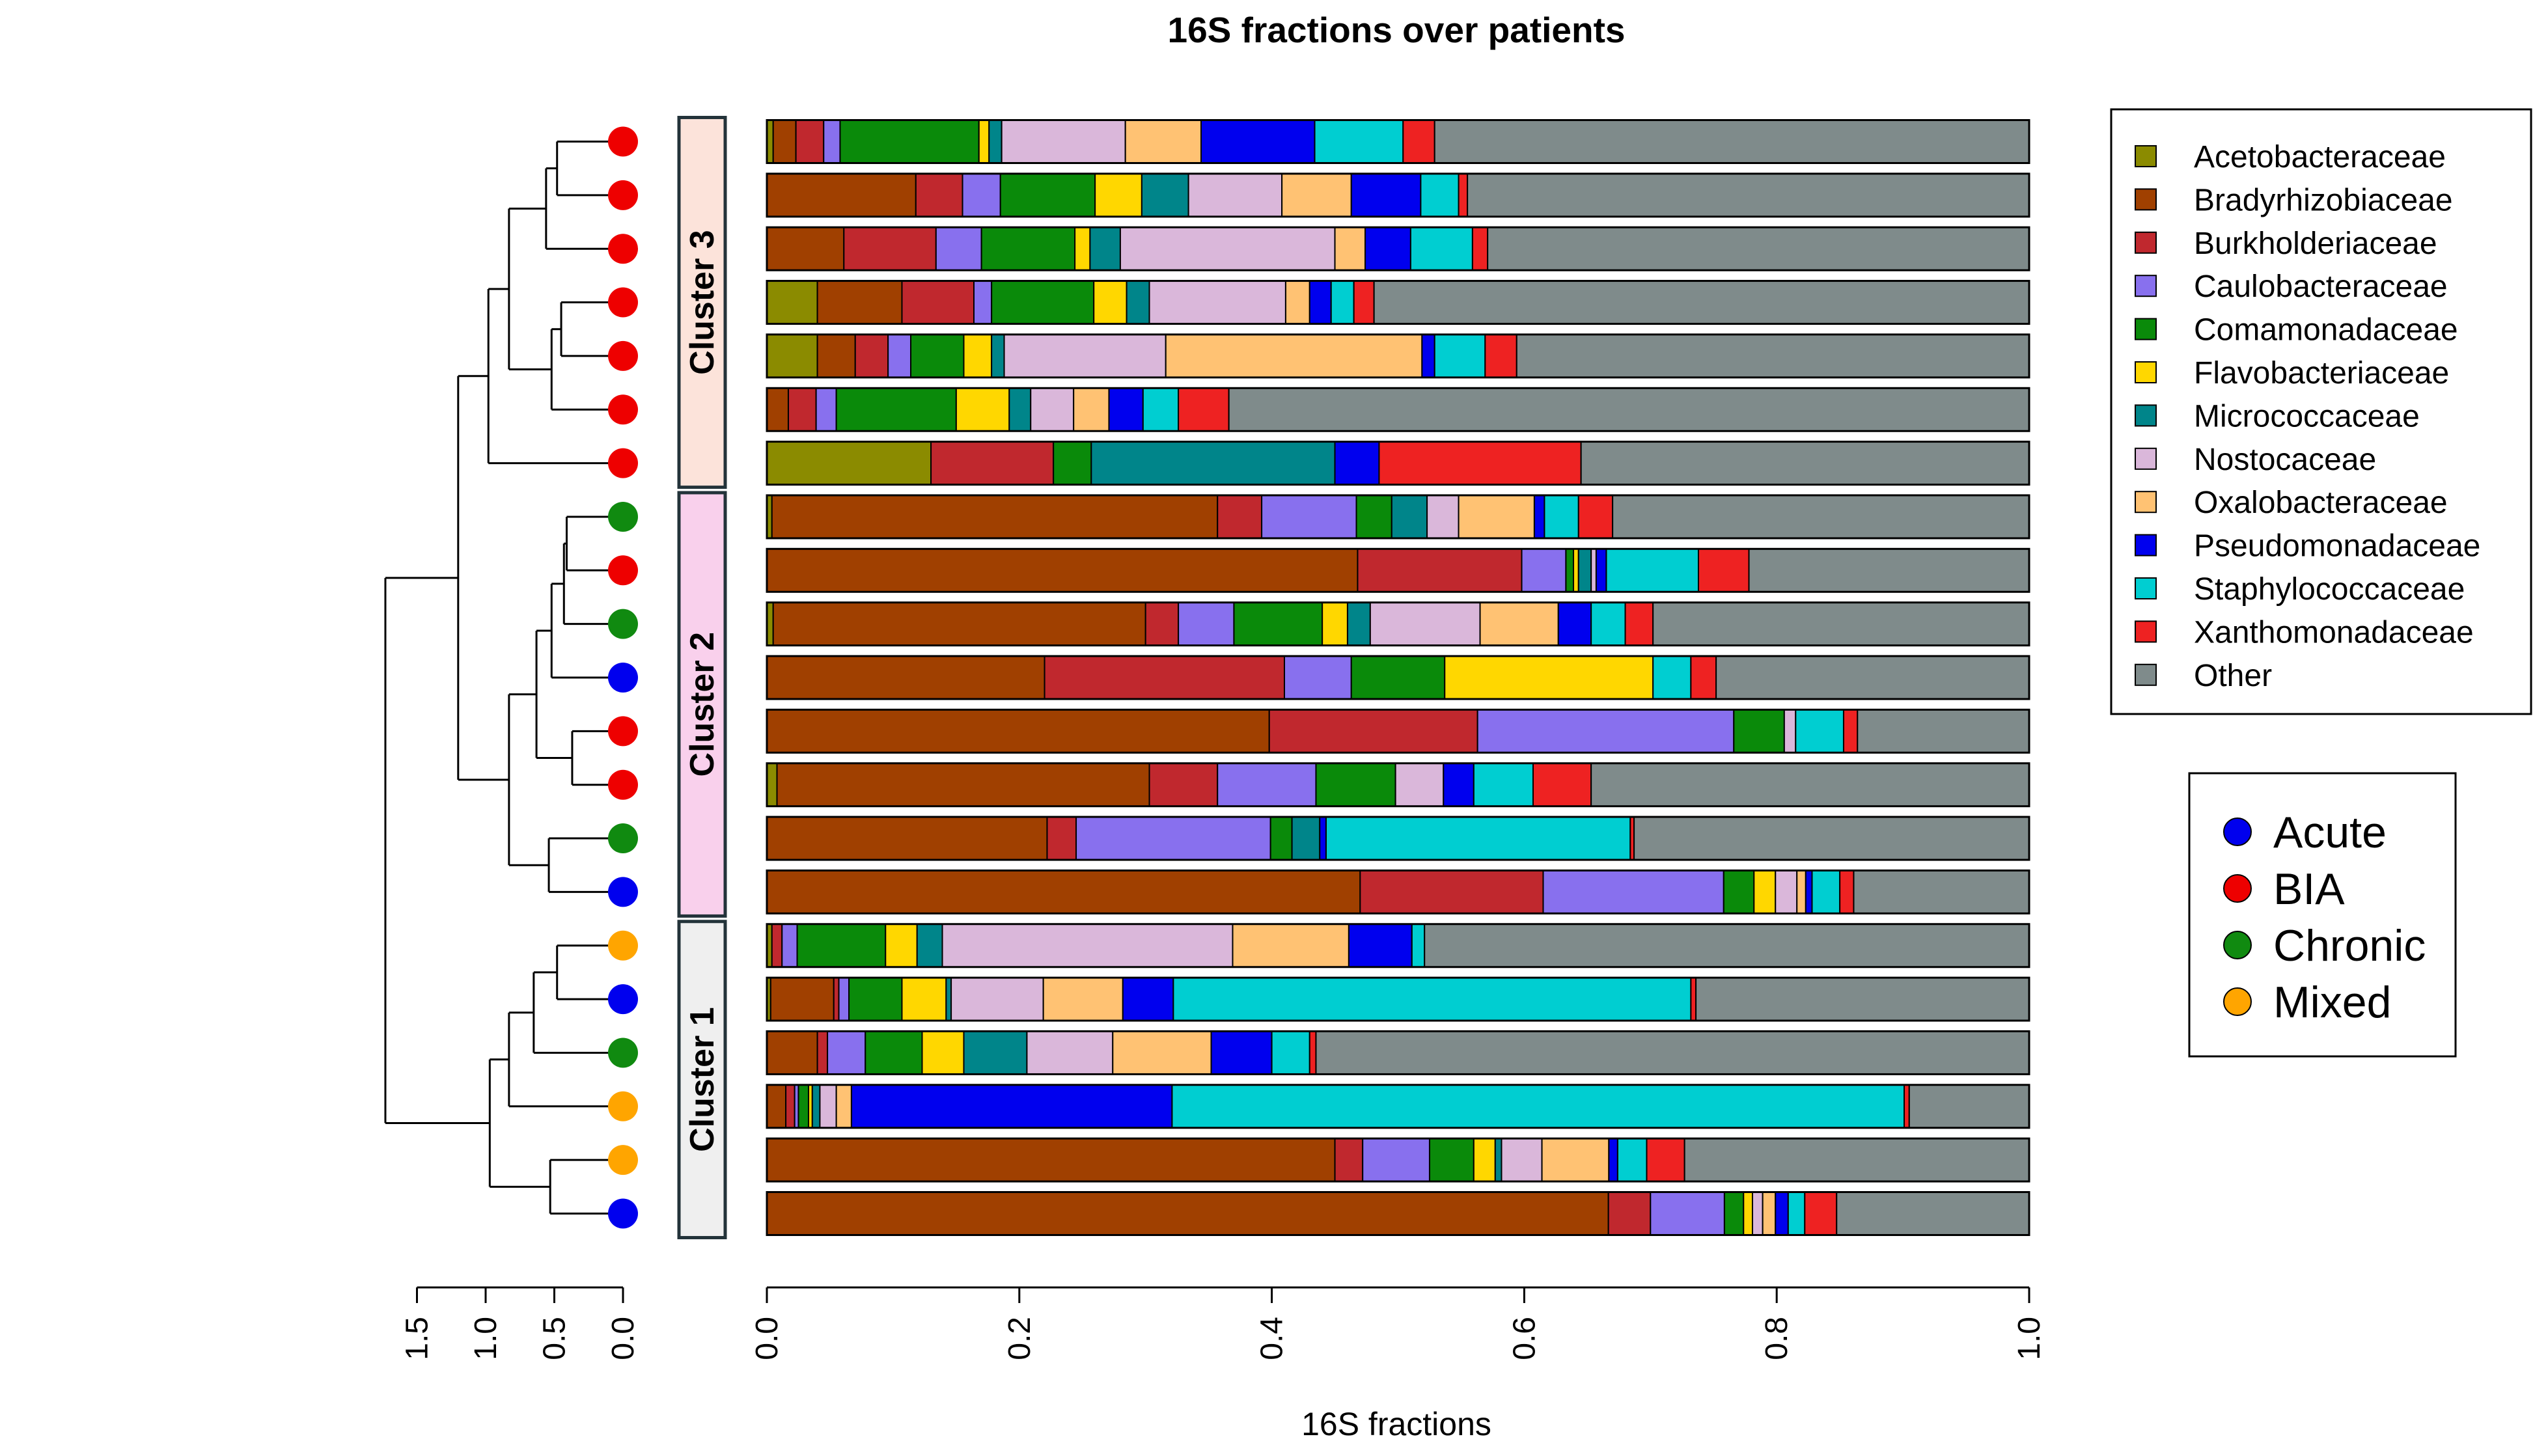  Describe the element at coordinates (702, 1079) in the screenshot. I see `cluster-label: Cluster 1` at that location.